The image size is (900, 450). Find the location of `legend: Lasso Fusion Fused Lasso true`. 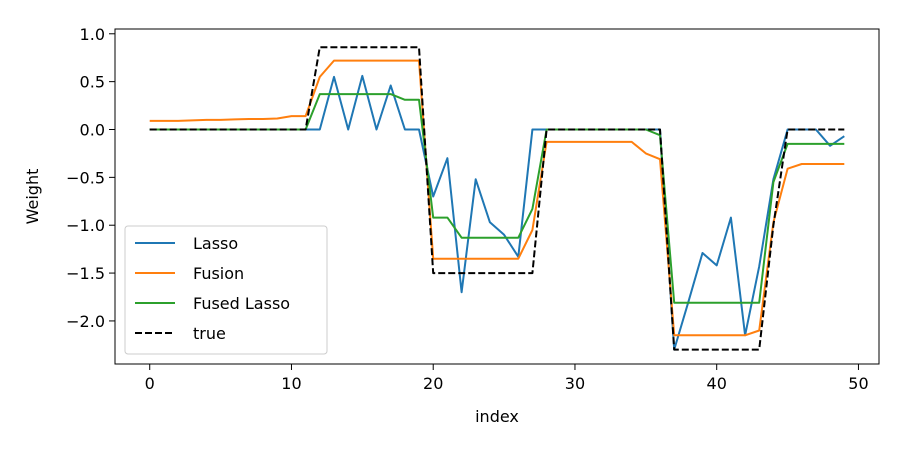

legend: Lasso Fusion Fused Lasso true is located at coordinates (226, 290).